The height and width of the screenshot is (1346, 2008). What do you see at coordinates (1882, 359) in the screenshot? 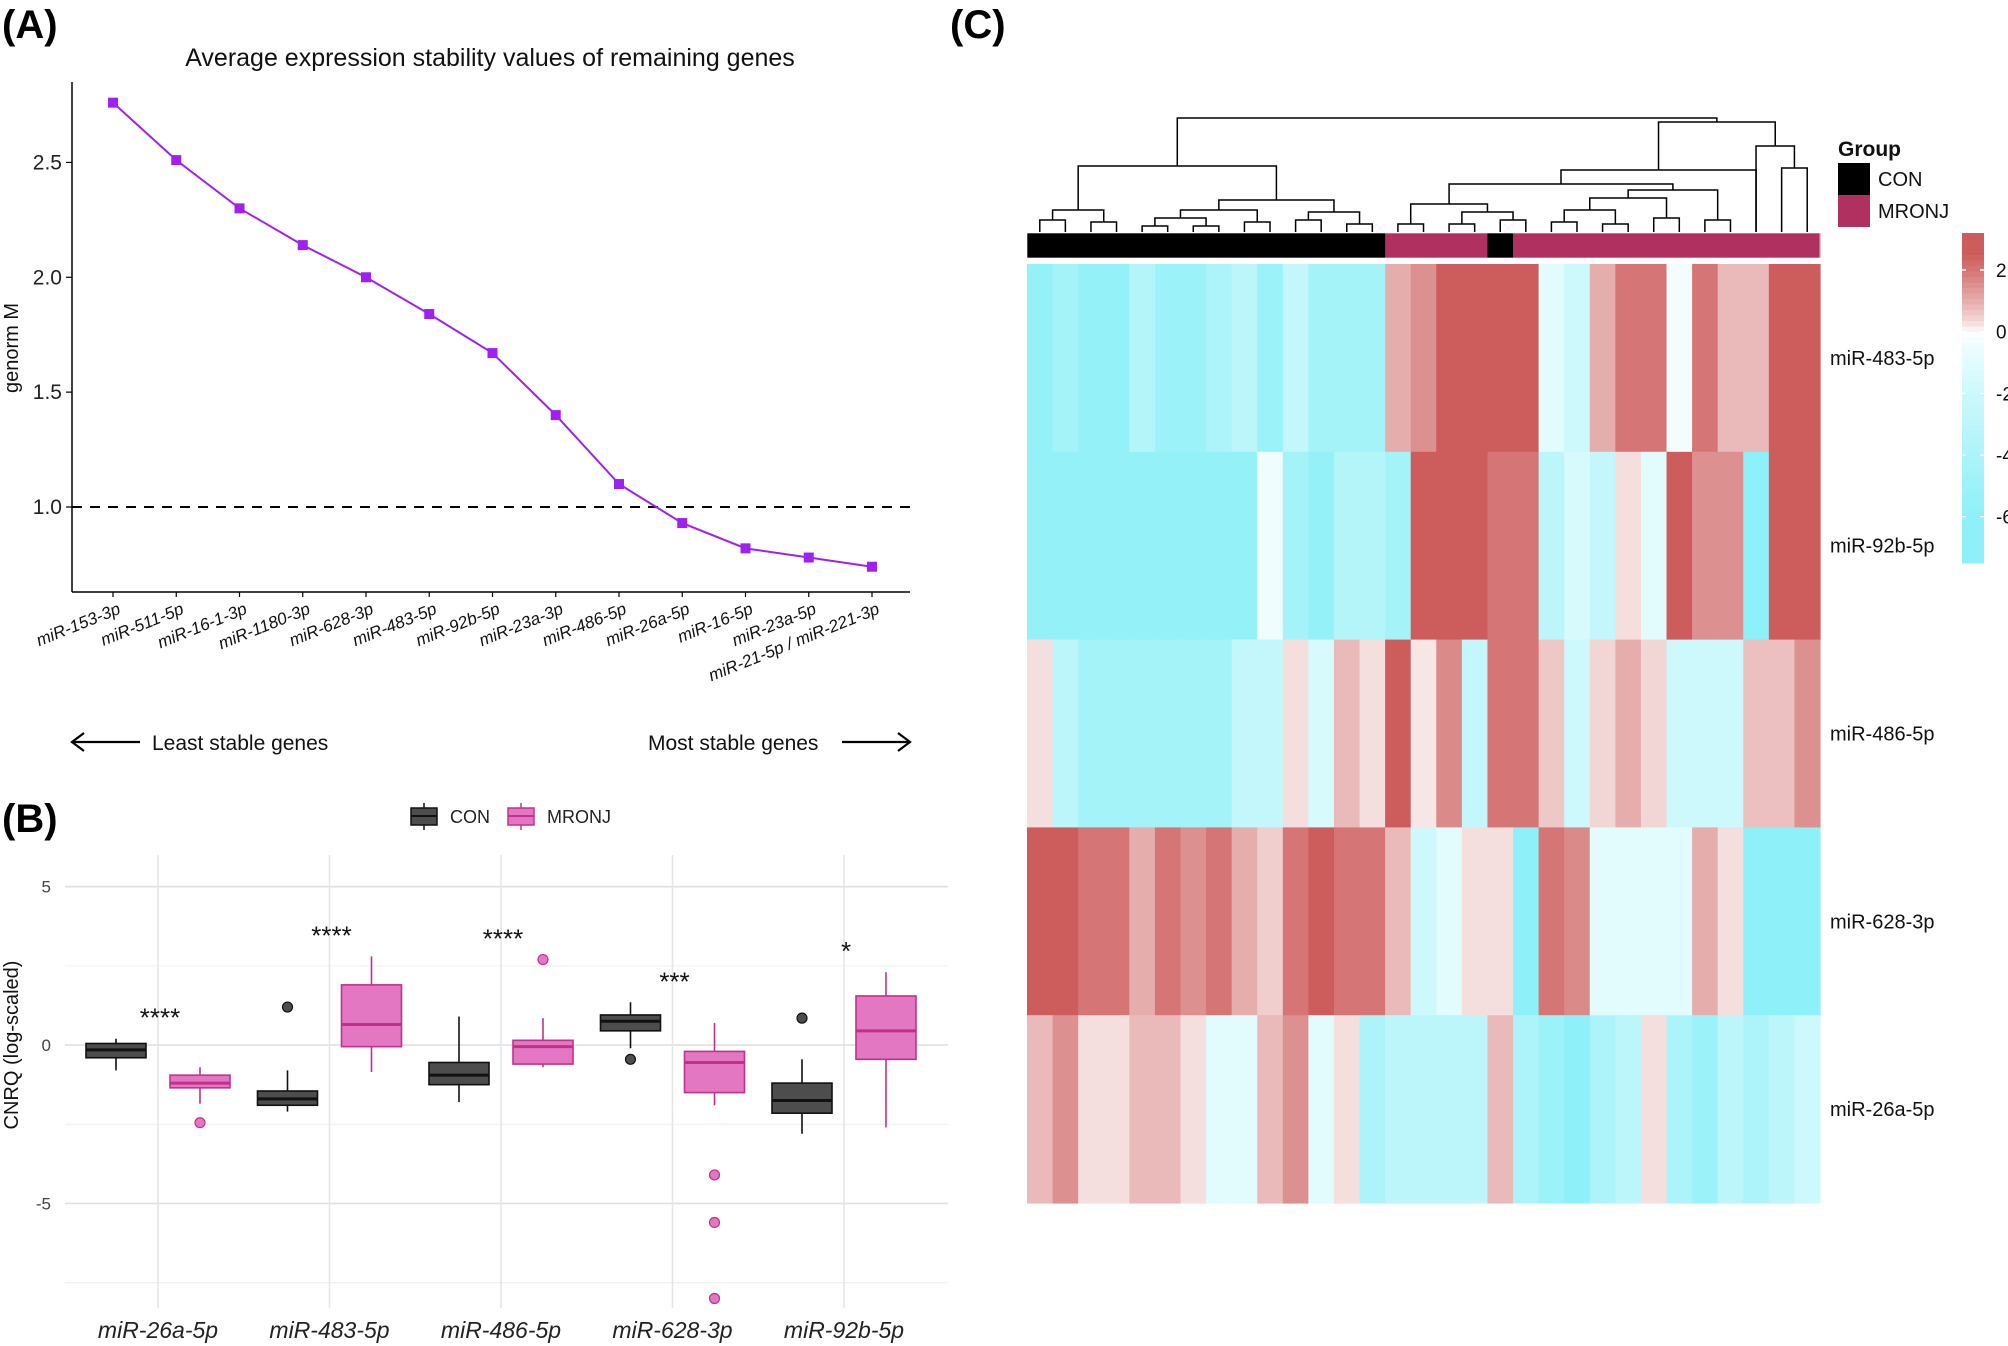
I see `heatmap-row-label: miR-483-5p` at bounding box center [1882, 359].